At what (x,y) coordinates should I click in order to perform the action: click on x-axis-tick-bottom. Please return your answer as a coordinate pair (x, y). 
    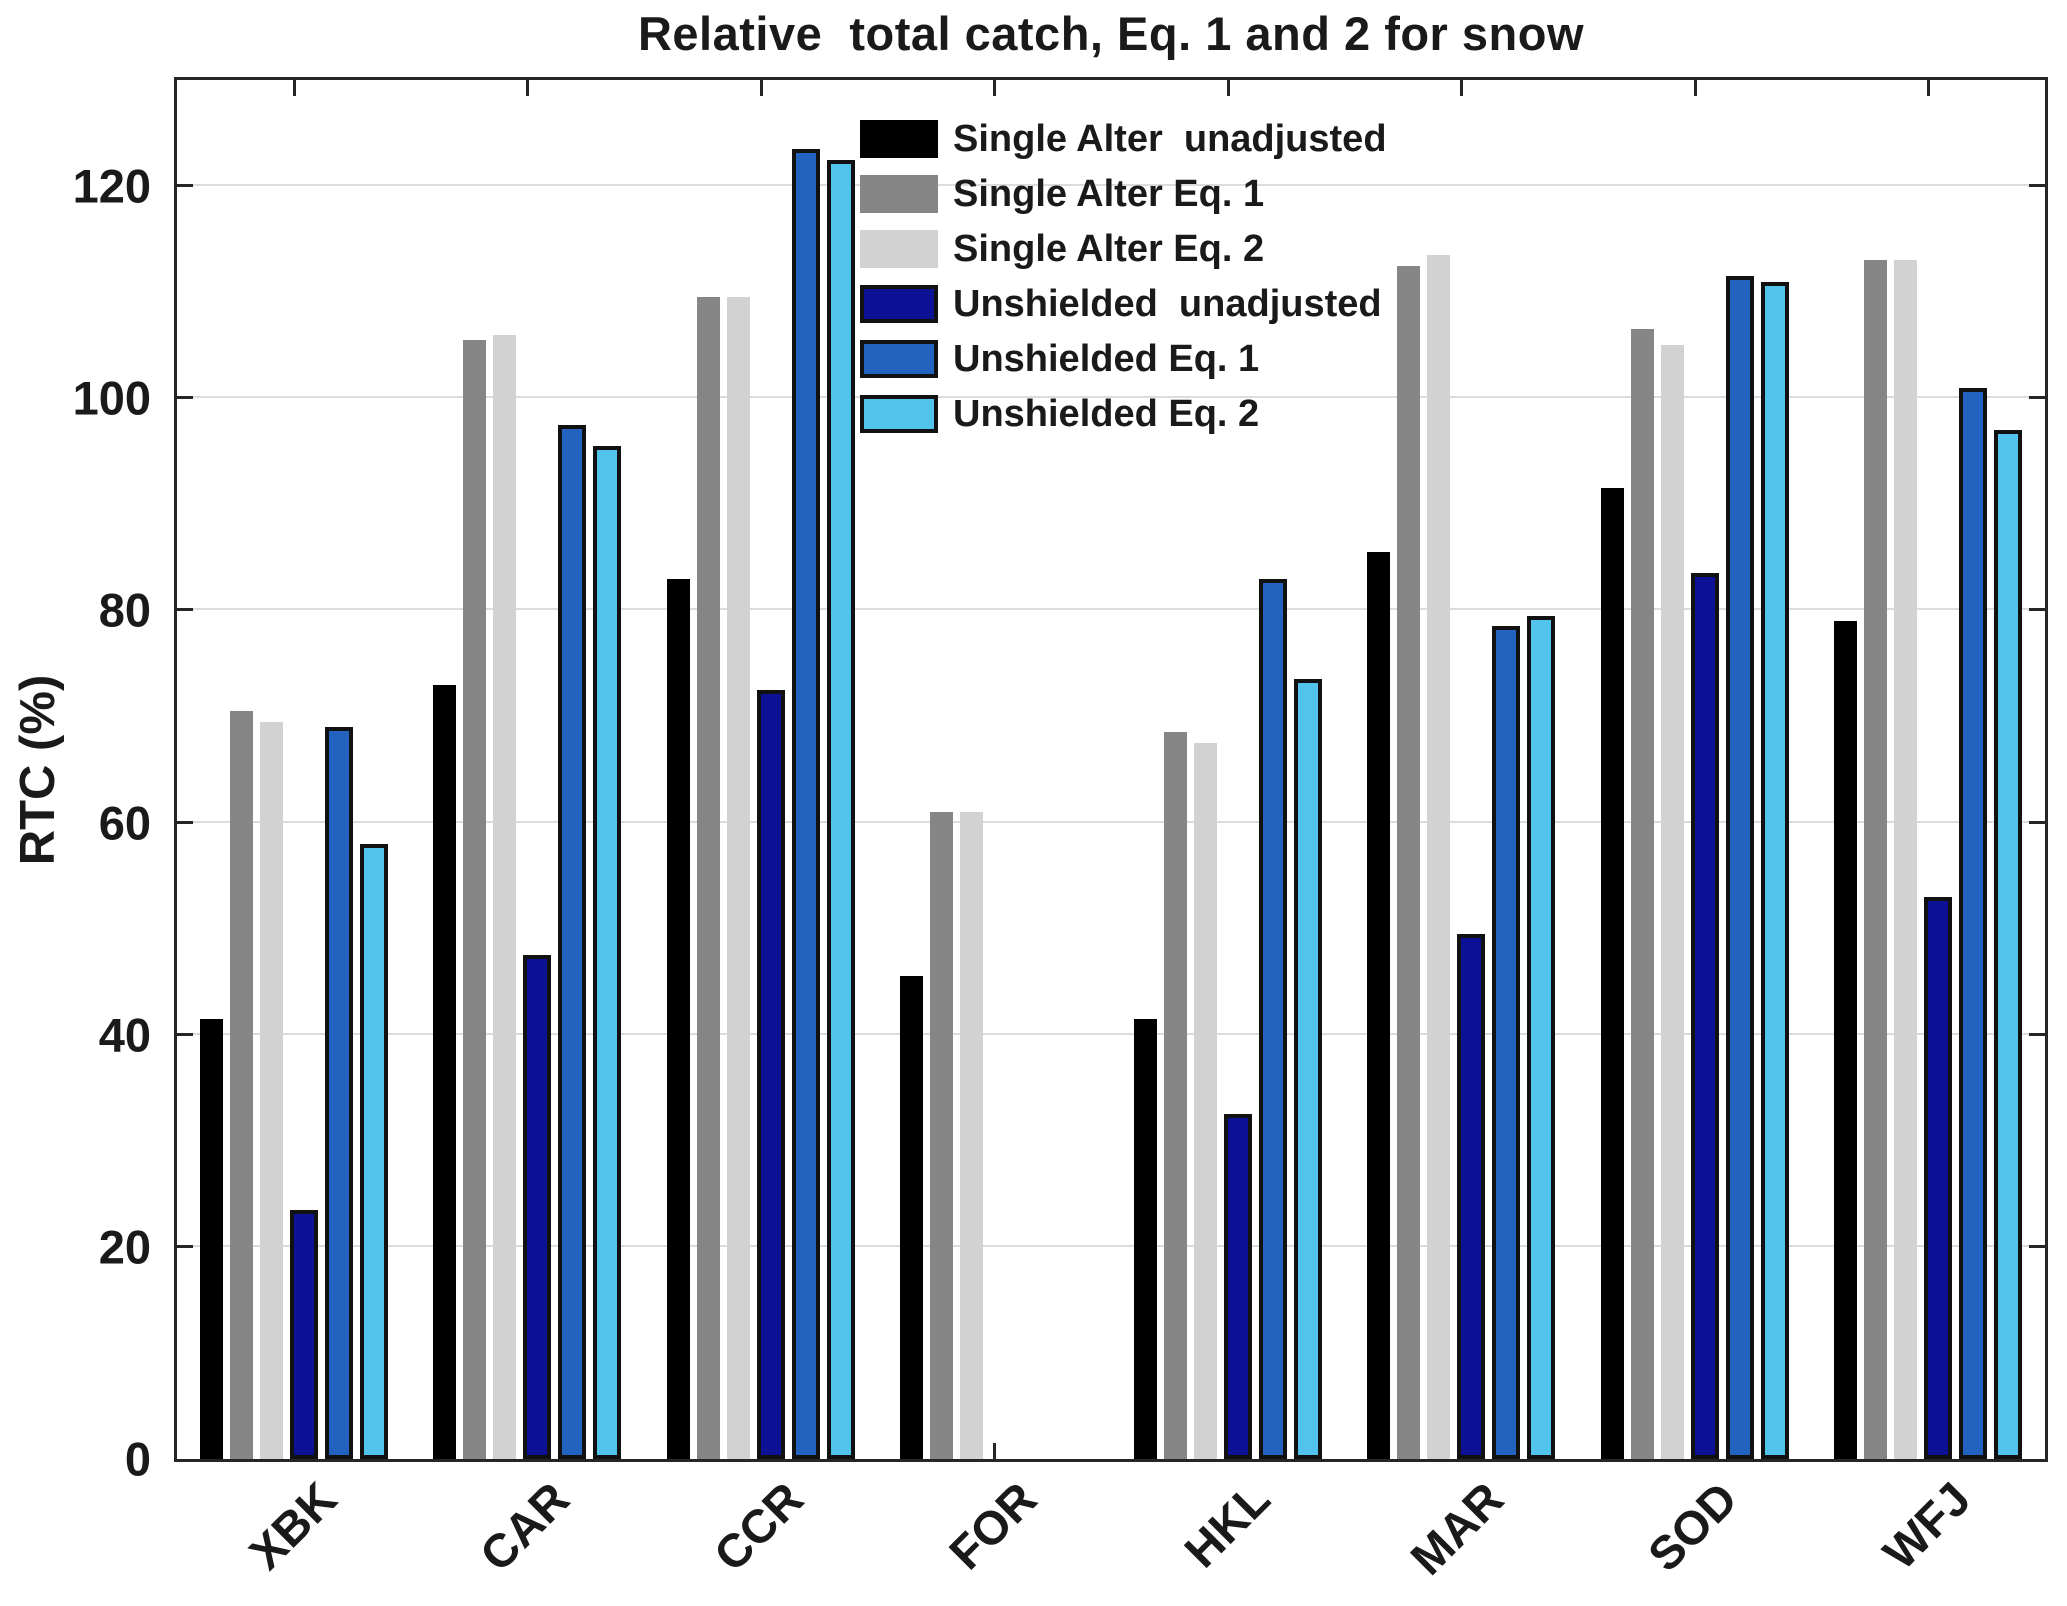
    Looking at the image, I should click on (995, 1451).